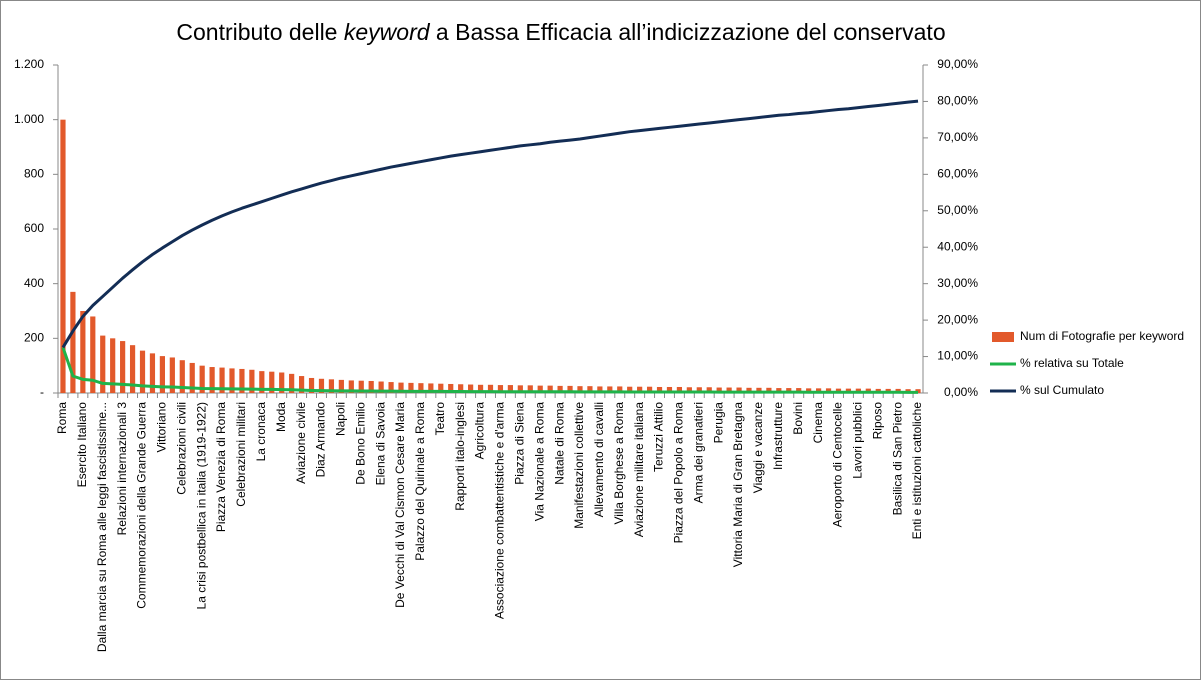  Describe the element at coordinates (599, 459) in the screenshot. I see `x-tick-label: Allevamento di cavalli` at that location.